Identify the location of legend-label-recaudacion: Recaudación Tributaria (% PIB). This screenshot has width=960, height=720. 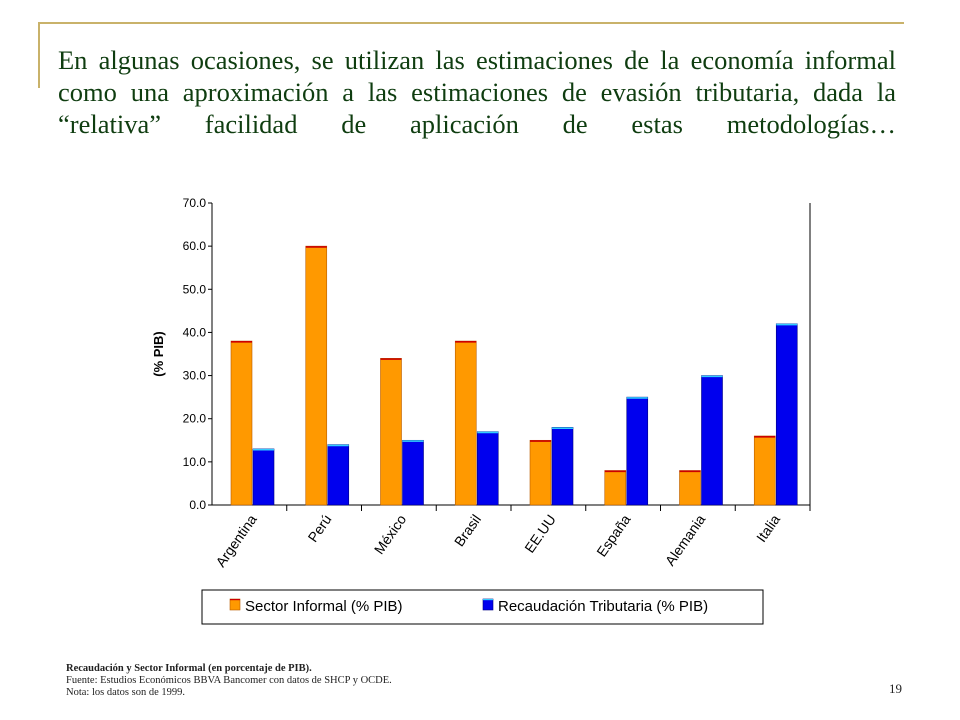
(603, 606).